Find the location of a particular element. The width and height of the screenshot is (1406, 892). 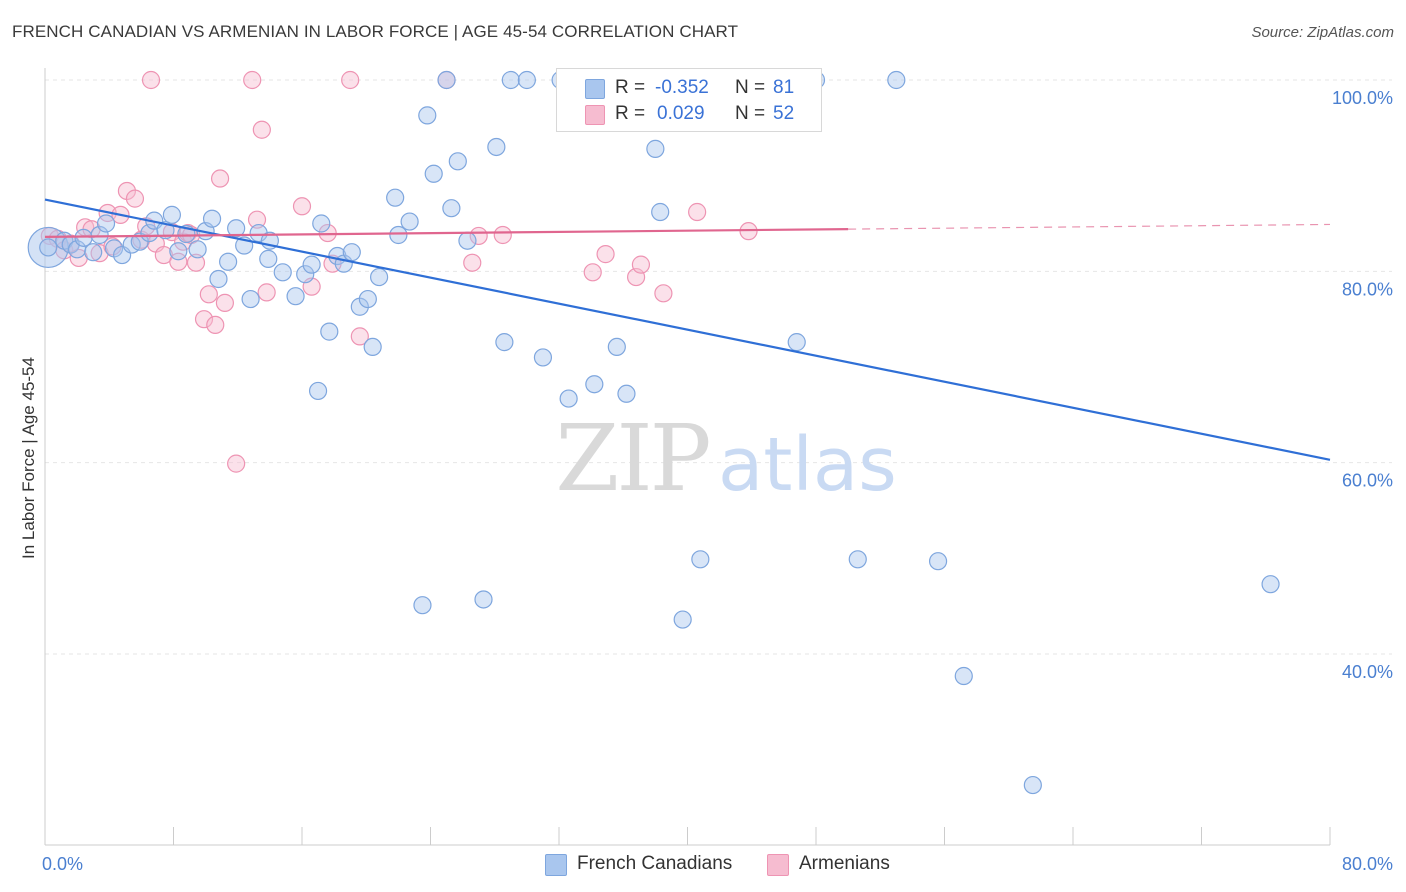

watermark-zip: ZIP is located at coordinates (631, 458).